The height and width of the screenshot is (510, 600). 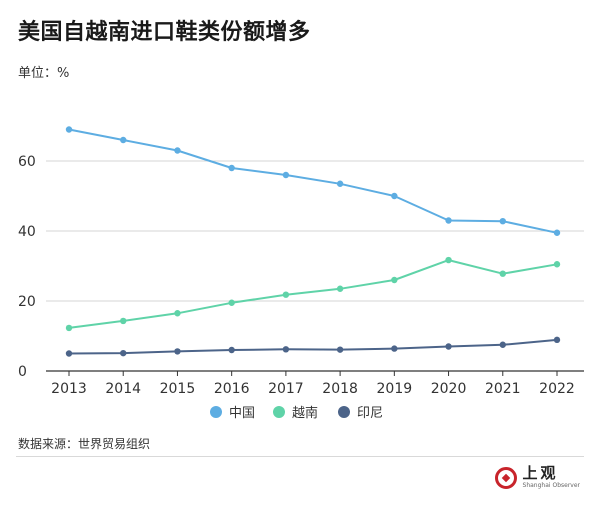 I want to click on y-tick-label: 60, so click(x=27, y=162).